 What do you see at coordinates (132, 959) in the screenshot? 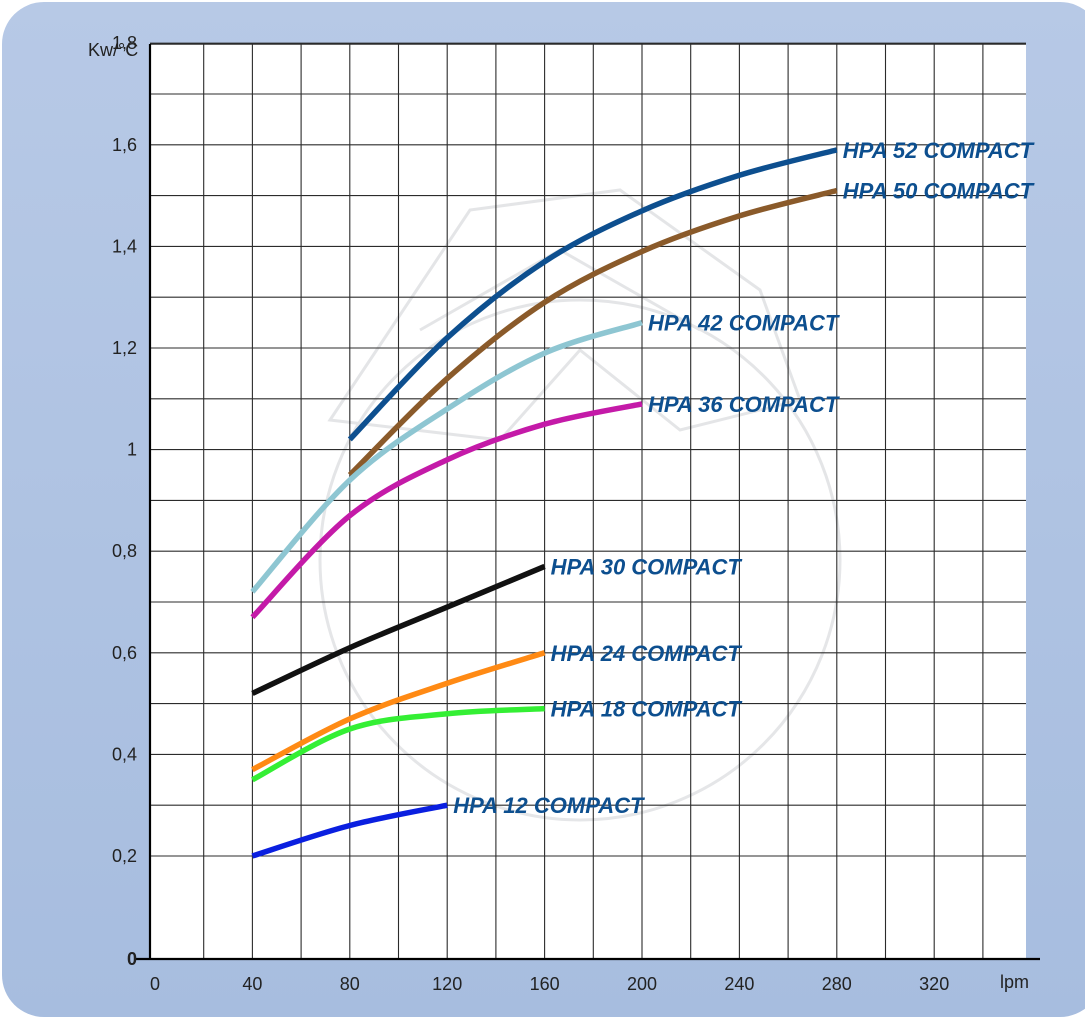
I see `y-tick-label: 0` at bounding box center [132, 959].